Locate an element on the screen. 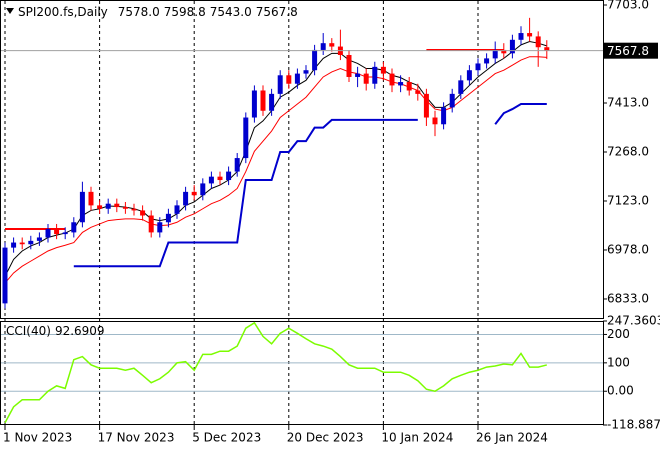 This screenshot has height=450, width=660. cci-title: CCI(40) 92.6909 is located at coordinates (55, 331).